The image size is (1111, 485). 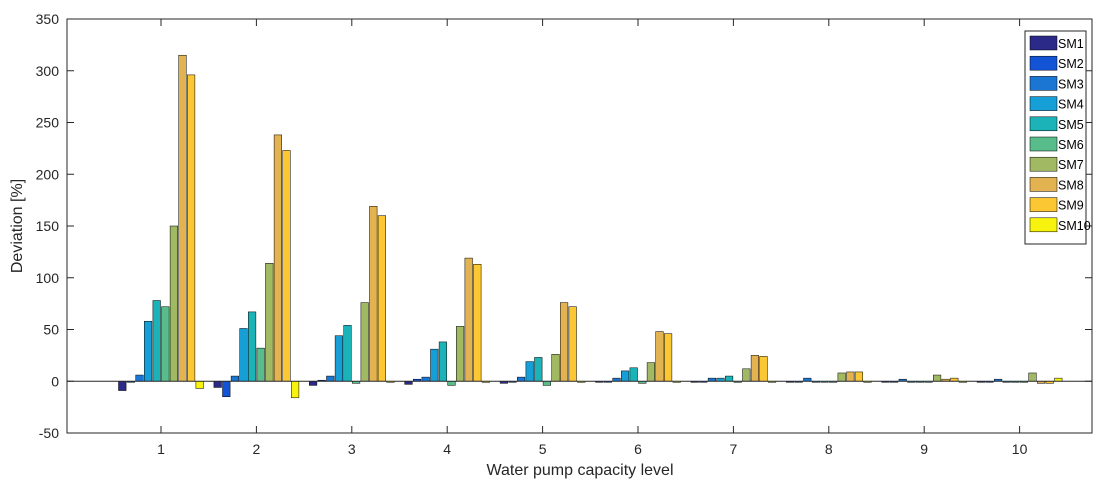 What do you see at coordinates (1043, 144) in the screenshot?
I see `legend-swatch-sm6` at bounding box center [1043, 144].